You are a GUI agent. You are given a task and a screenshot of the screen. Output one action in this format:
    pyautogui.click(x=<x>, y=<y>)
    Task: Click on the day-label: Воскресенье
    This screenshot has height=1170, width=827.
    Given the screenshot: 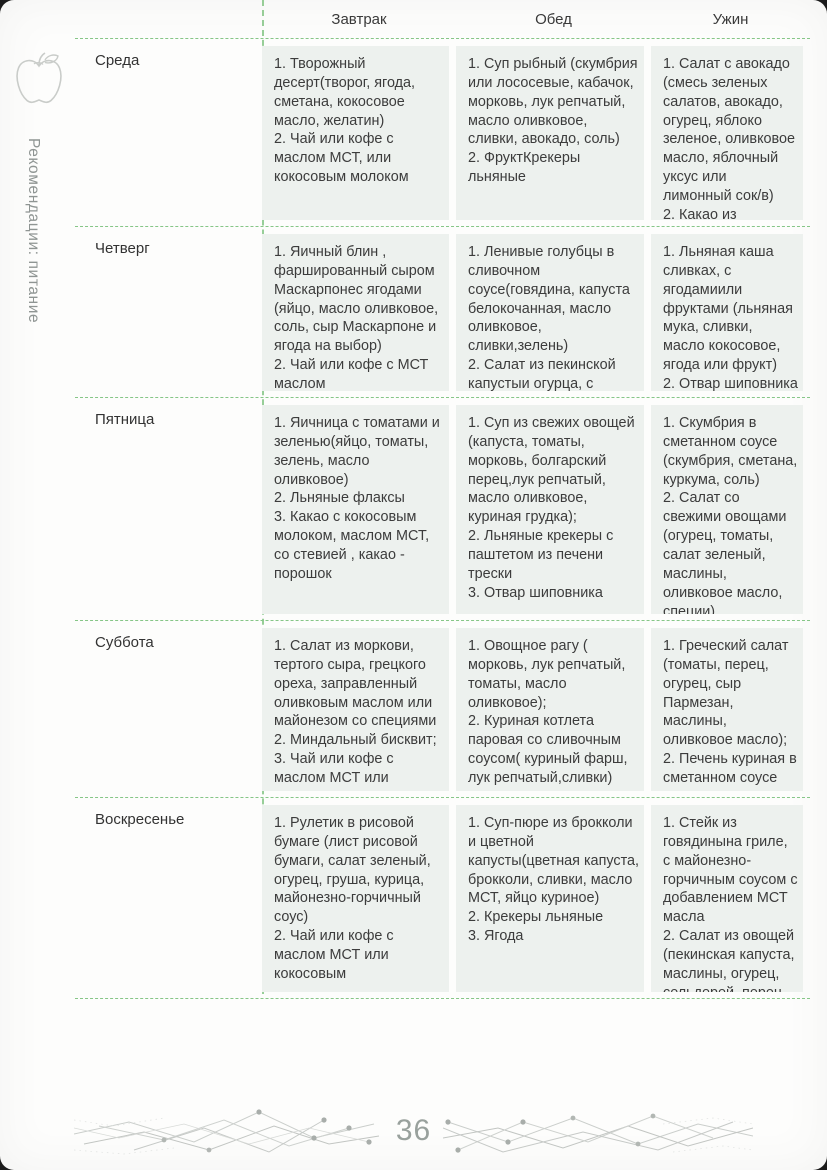 What is the action you would take?
    pyautogui.click(x=140, y=819)
    